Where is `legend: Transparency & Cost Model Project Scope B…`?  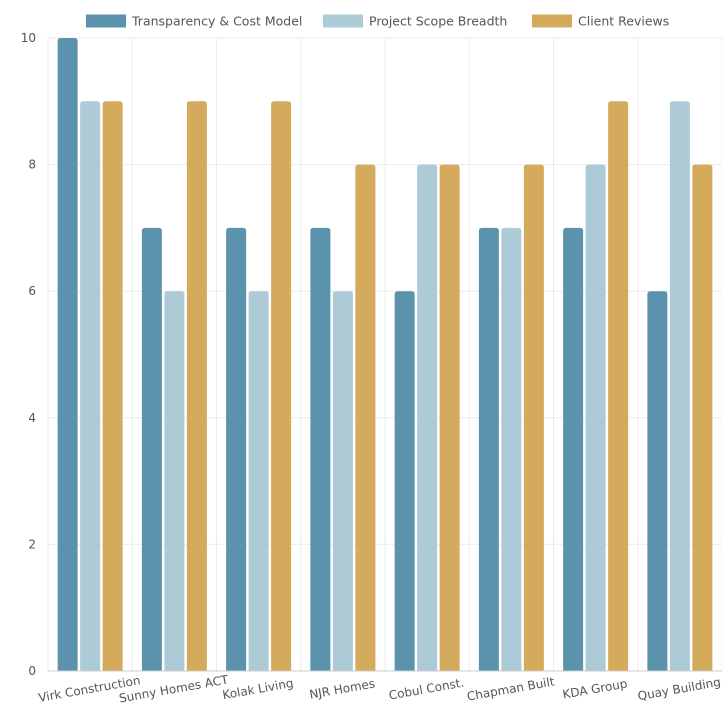
legend: Transparency & Cost Model Project Scope B… is located at coordinates (377, 21).